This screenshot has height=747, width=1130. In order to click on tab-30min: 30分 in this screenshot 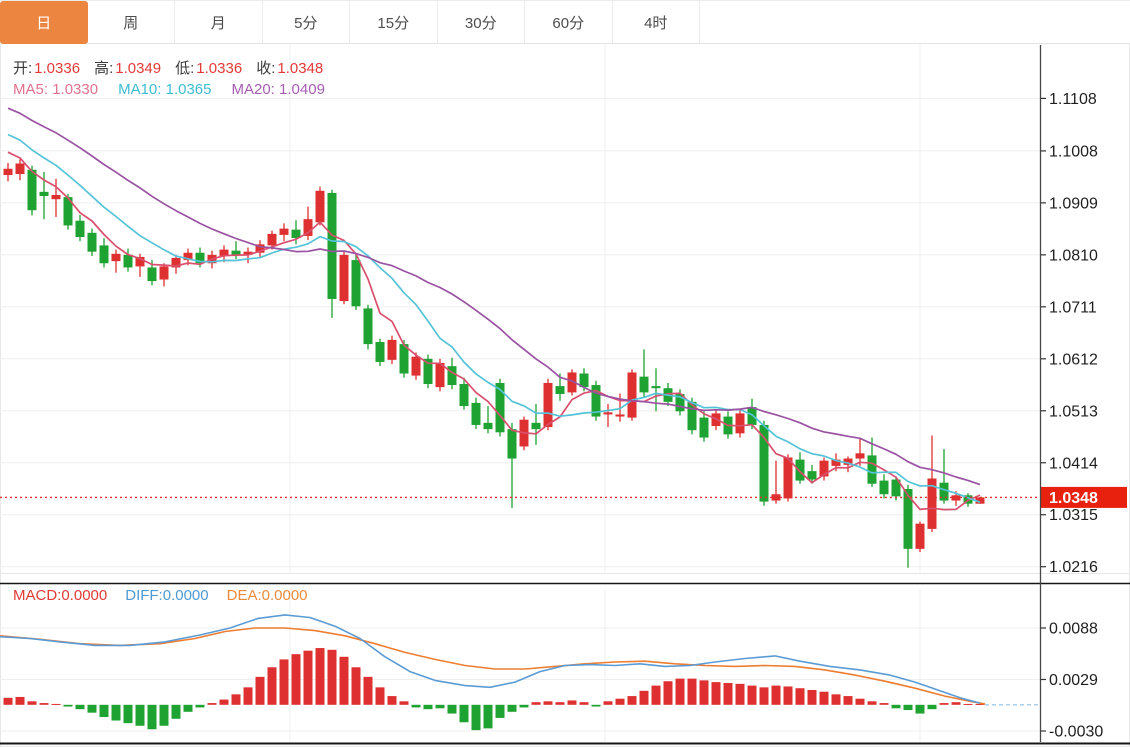, I will do `click(481, 22)`.